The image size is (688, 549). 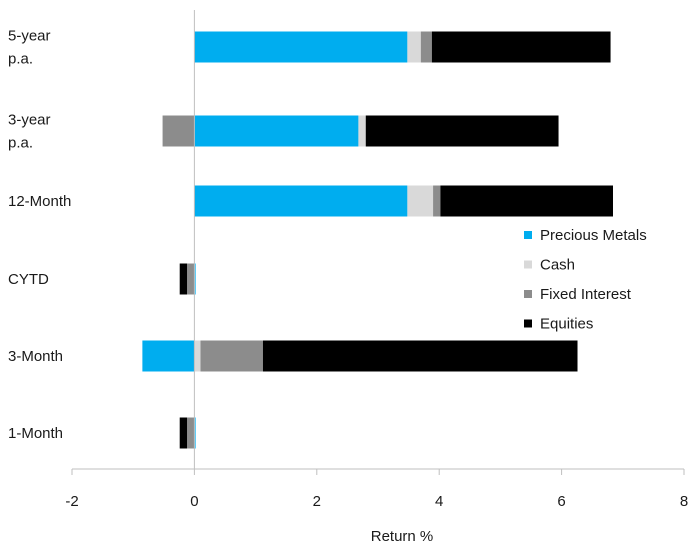 What do you see at coordinates (35, 356) in the screenshot?
I see `category-label: 3-Month` at bounding box center [35, 356].